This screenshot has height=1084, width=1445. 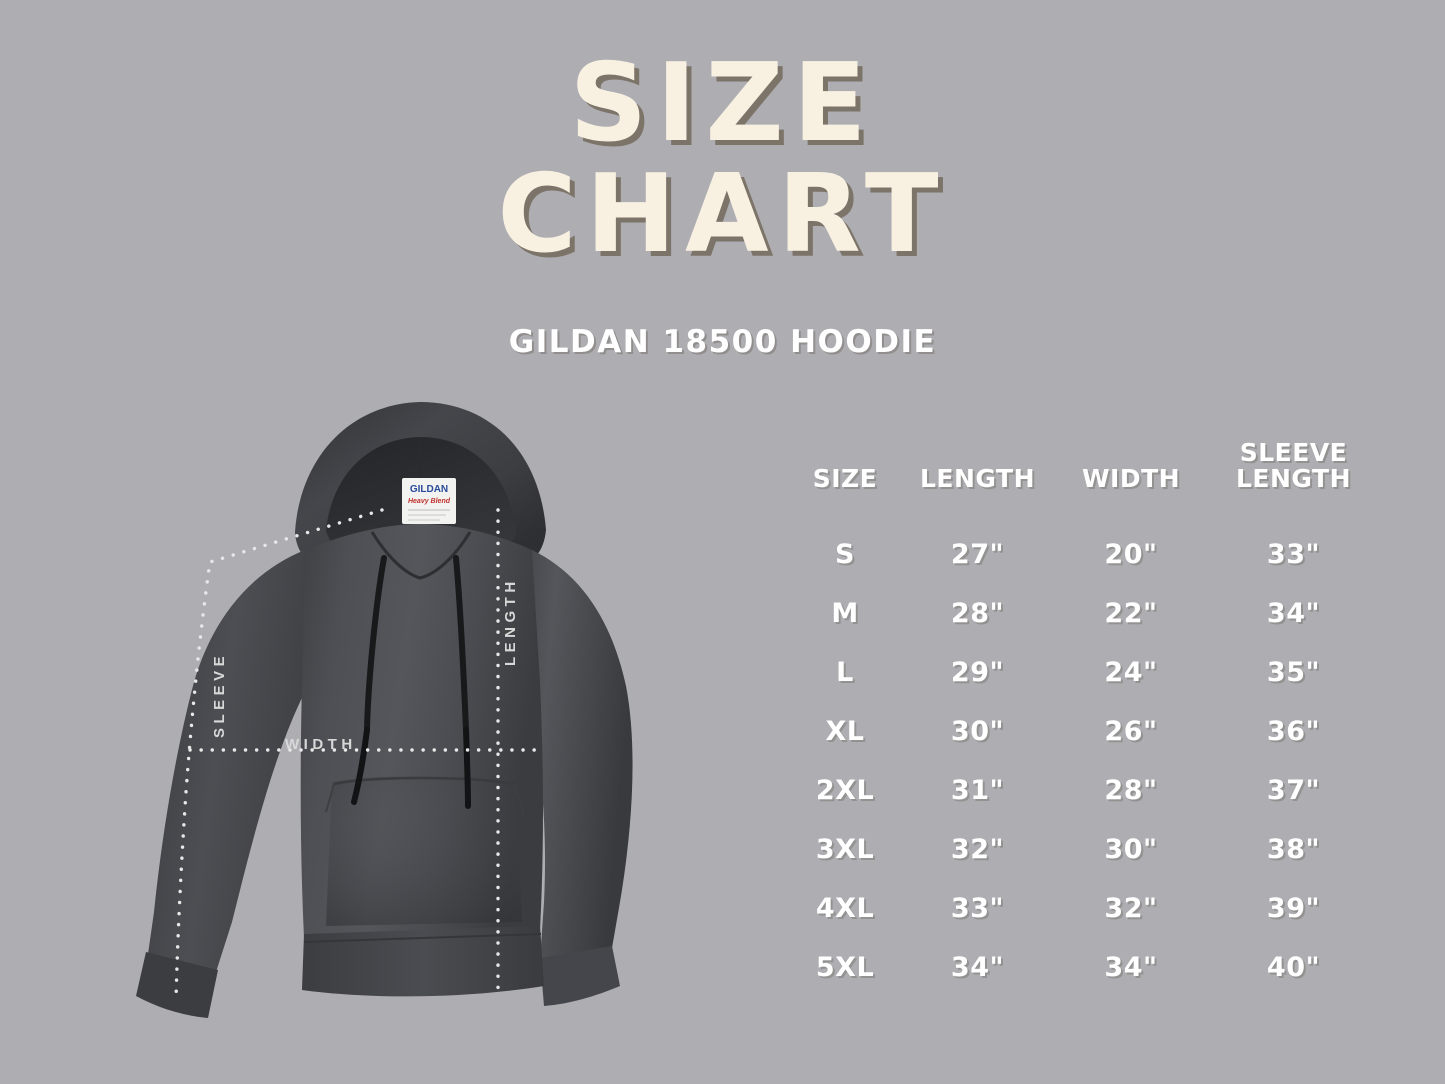 I want to click on table-row: L 29" 24" 35", so click(x=1085, y=672).